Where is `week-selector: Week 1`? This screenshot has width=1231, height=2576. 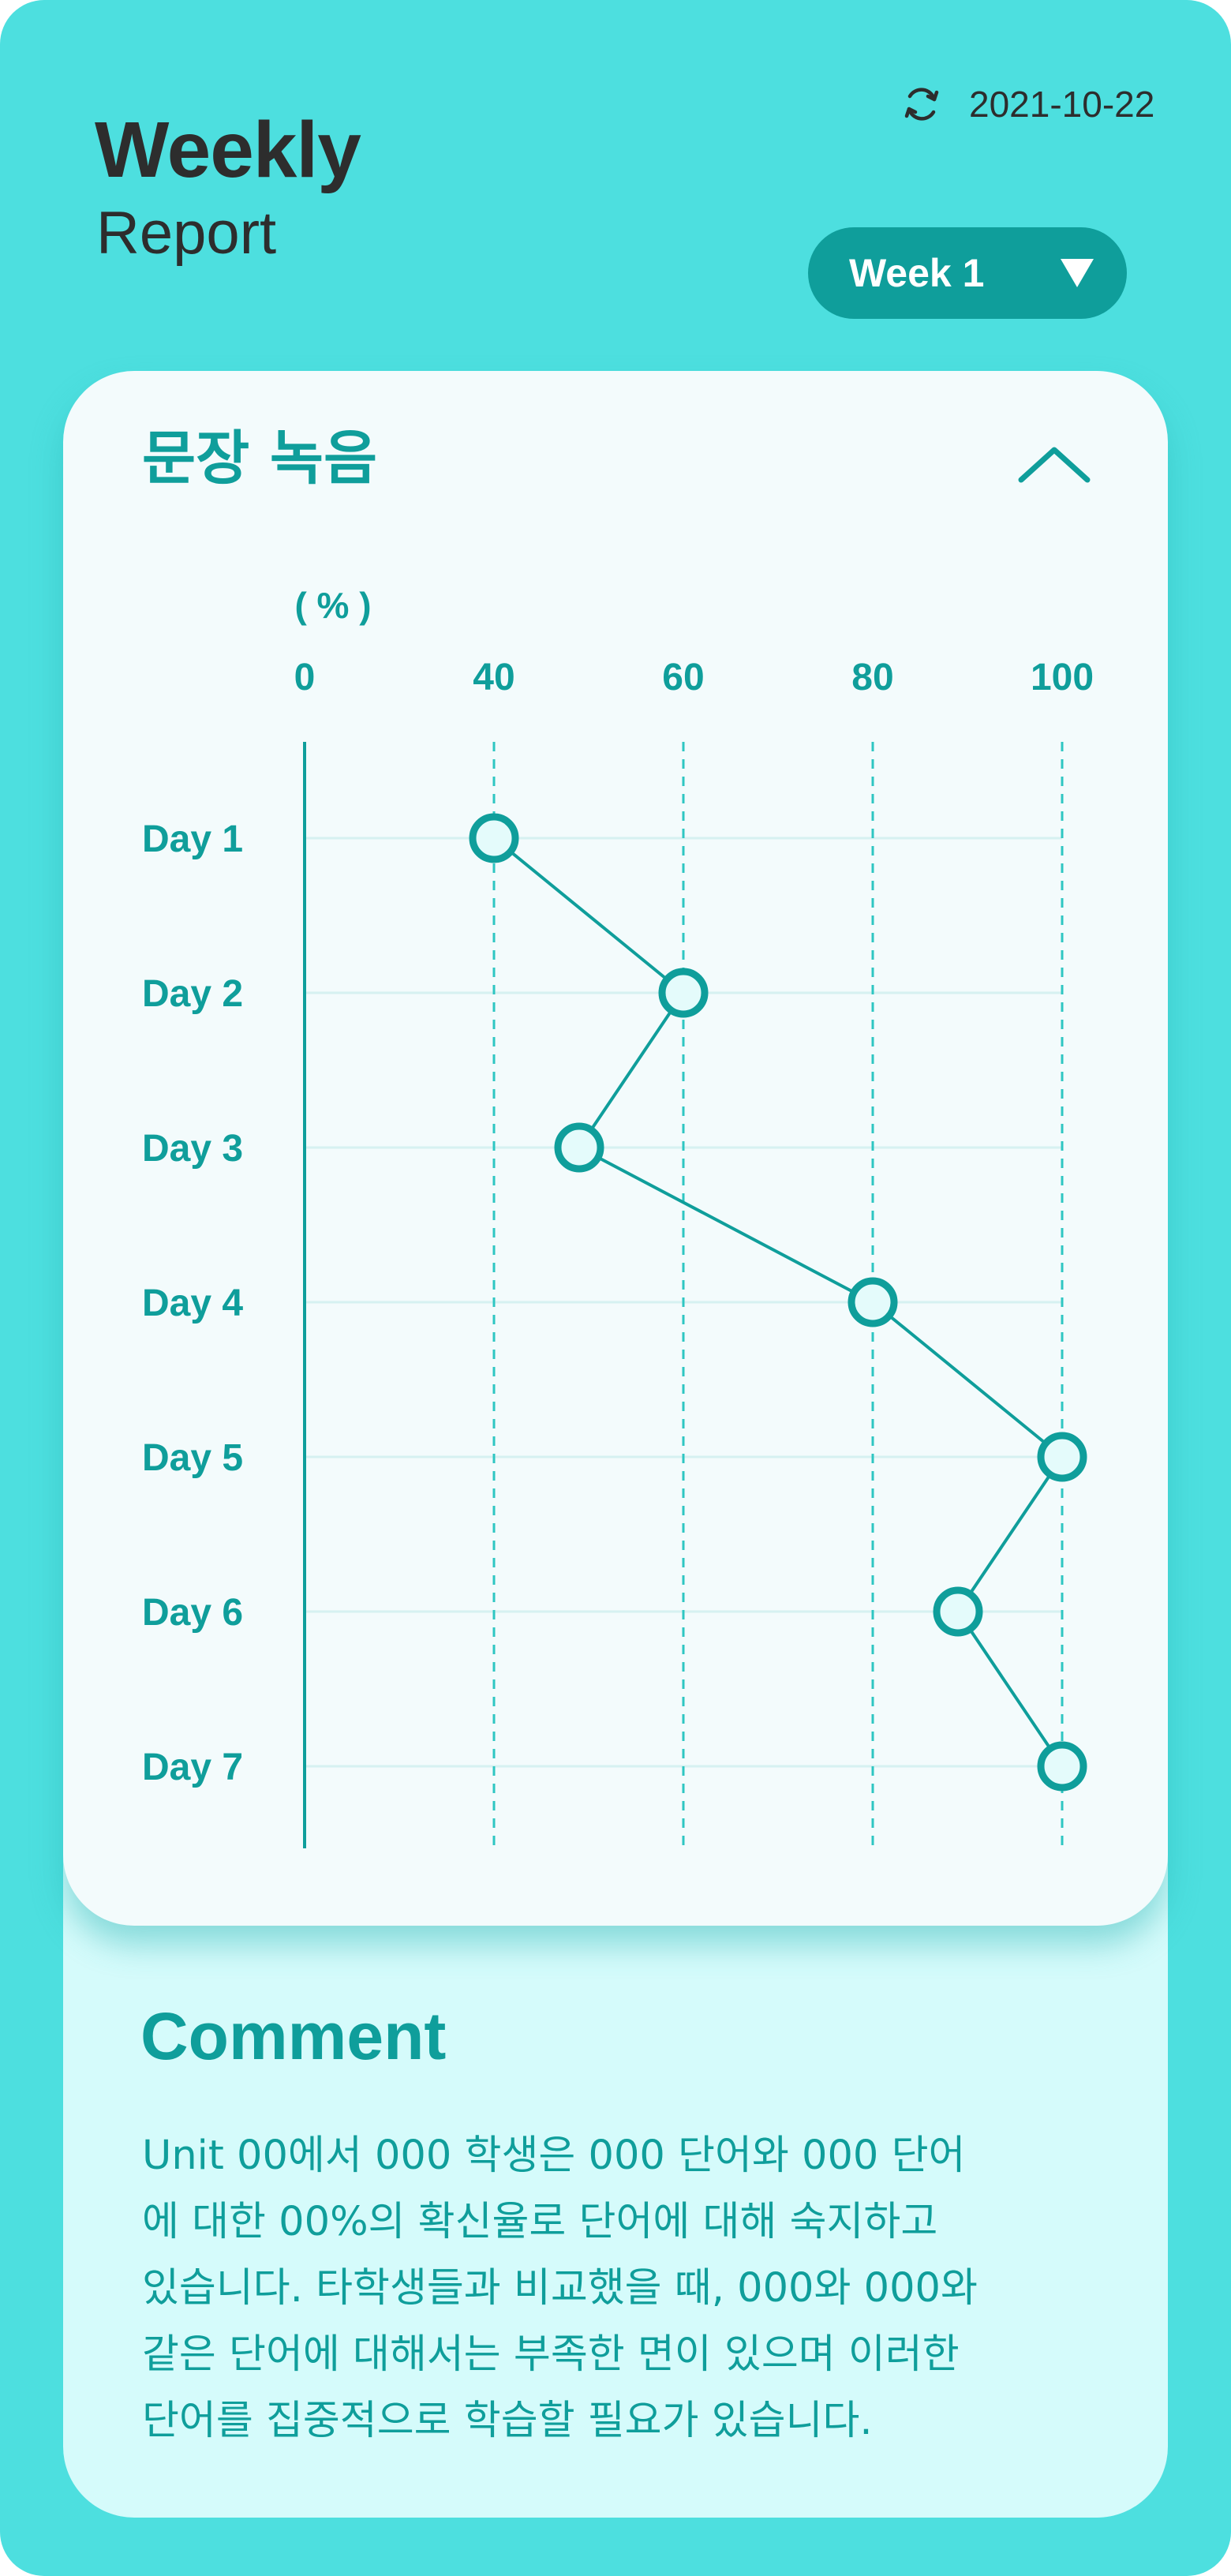 week-selector: Week 1 is located at coordinates (967, 273).